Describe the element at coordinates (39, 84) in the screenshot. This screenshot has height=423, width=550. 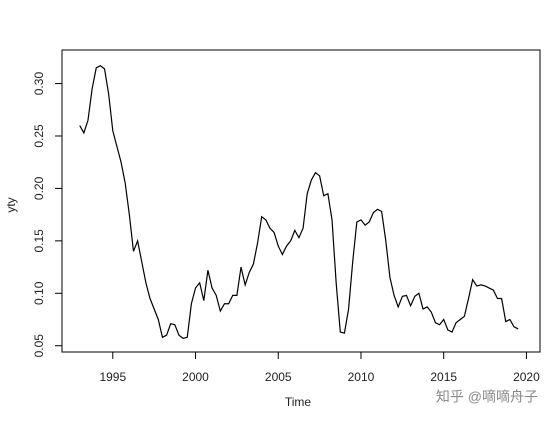
I see `y-tick-label: 0.30` at that location.